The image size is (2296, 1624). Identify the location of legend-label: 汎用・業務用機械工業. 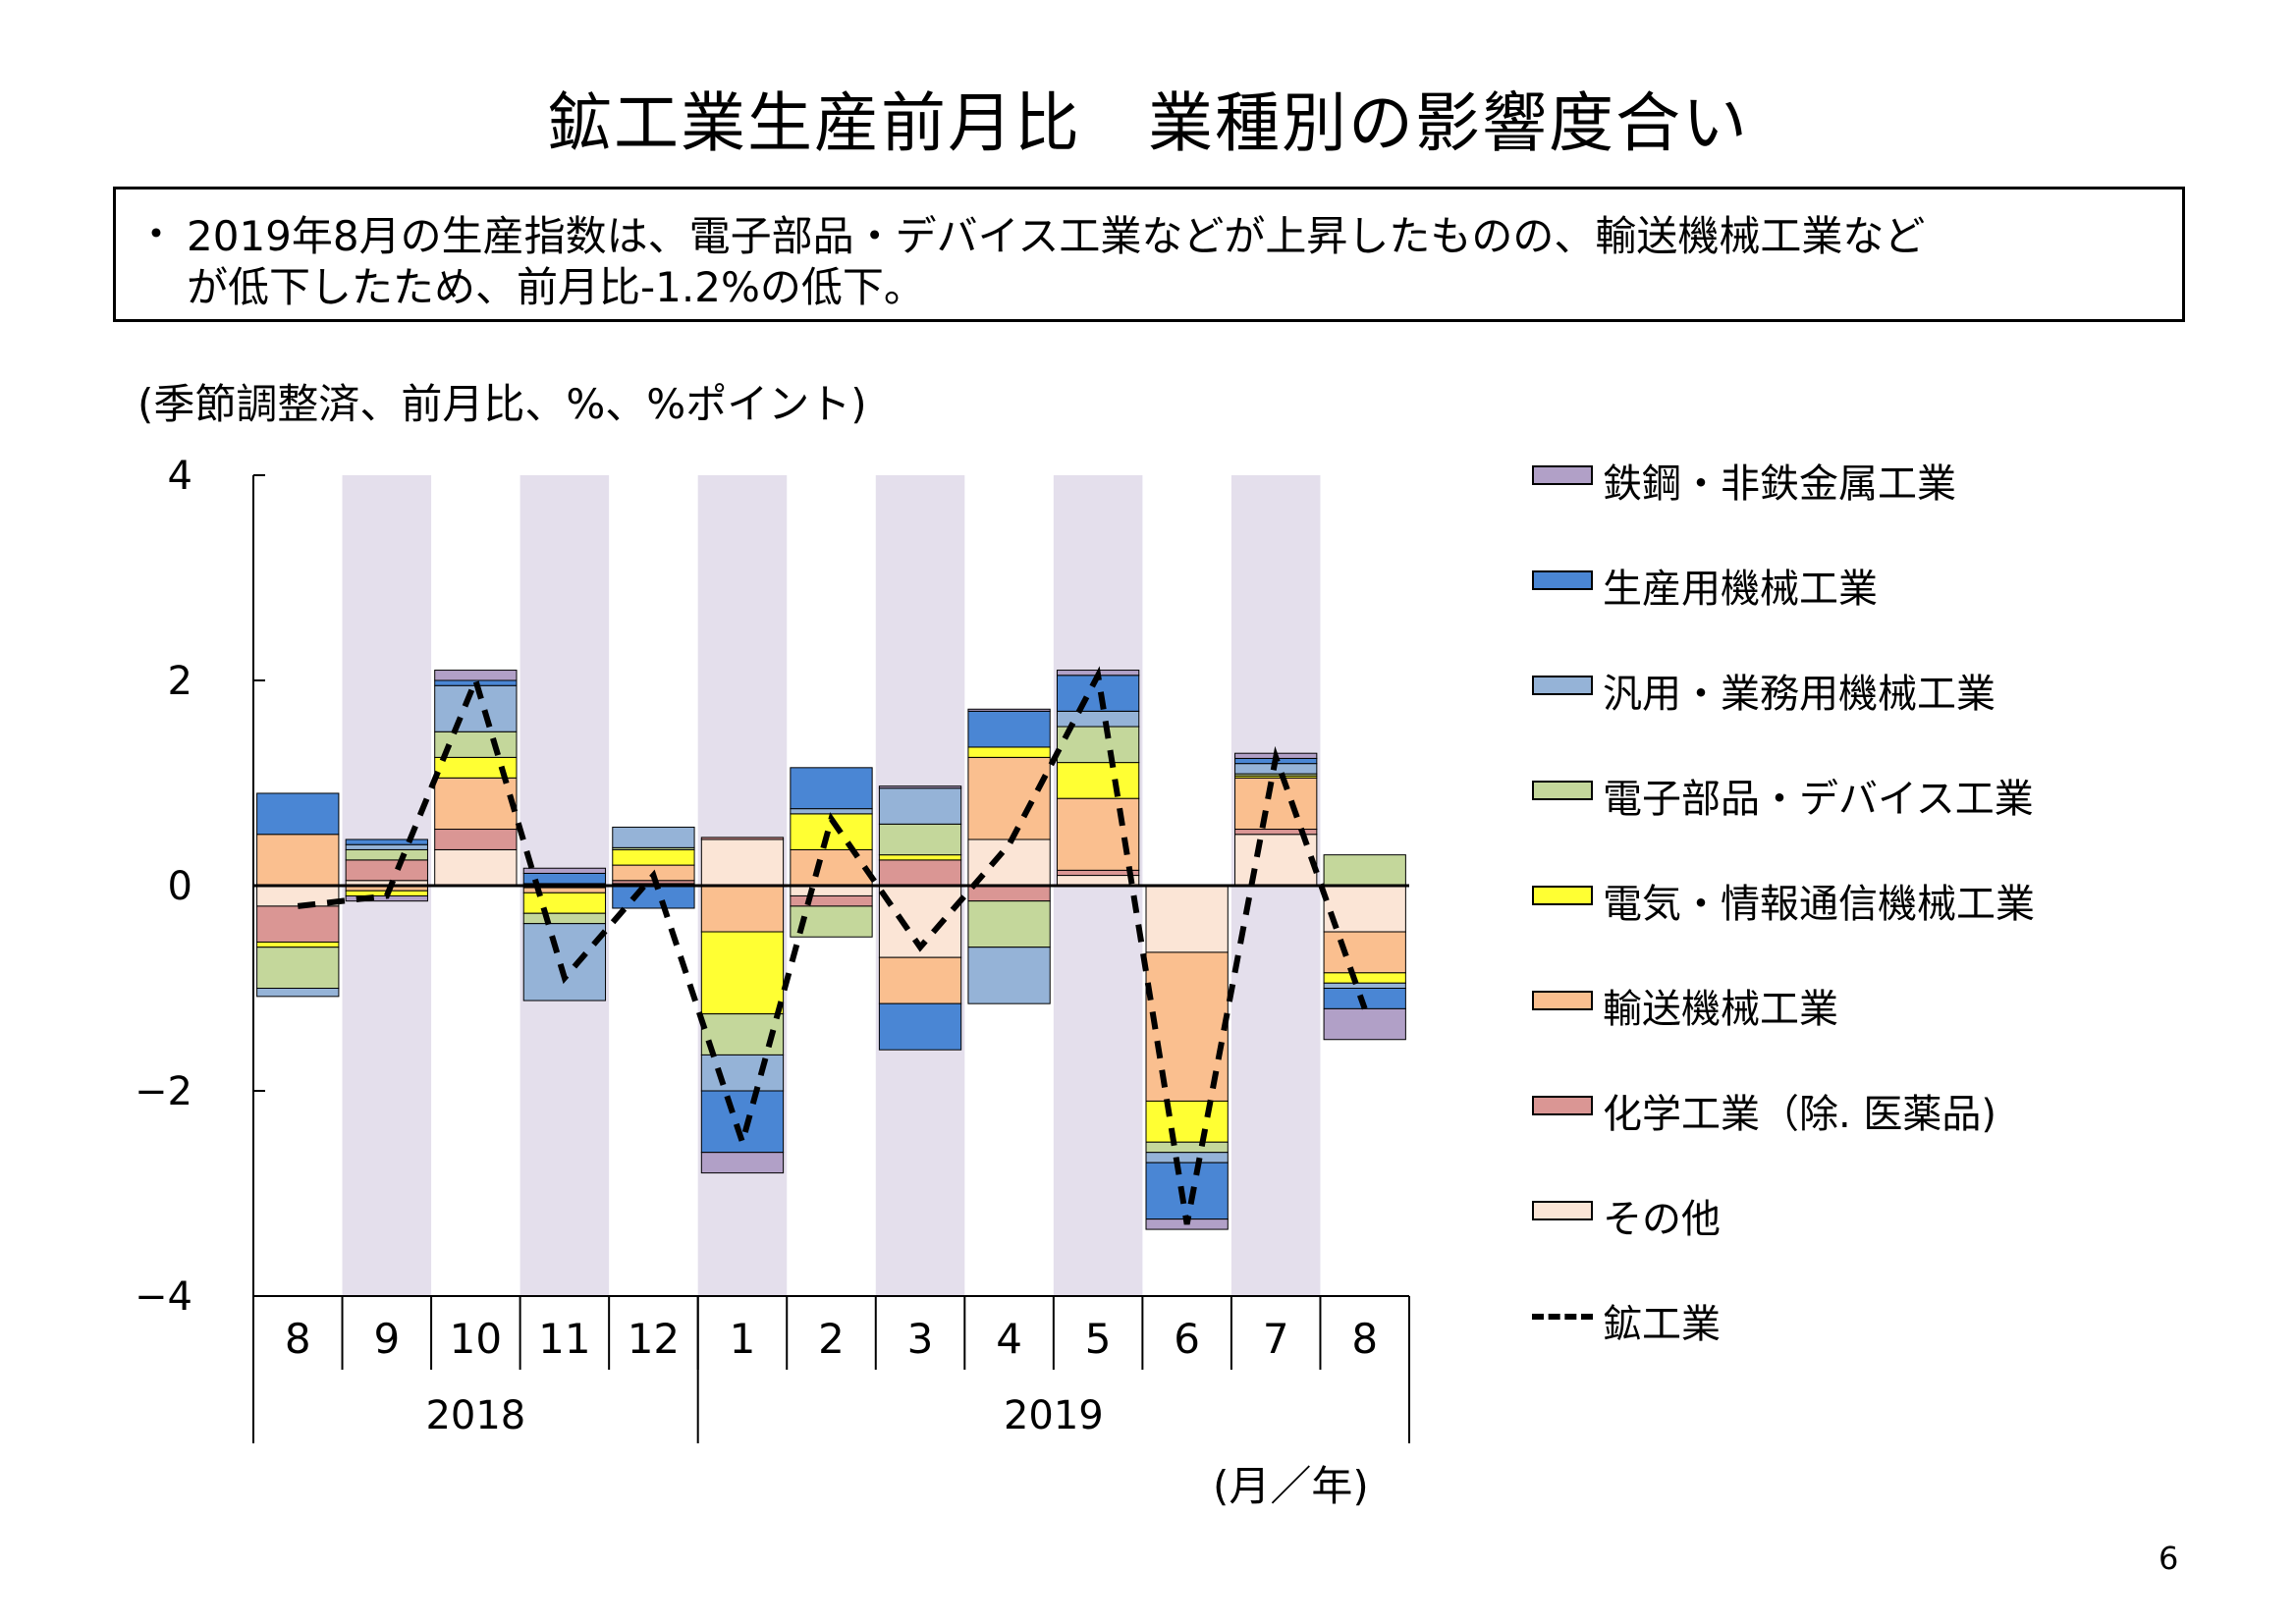
(1799, 694).